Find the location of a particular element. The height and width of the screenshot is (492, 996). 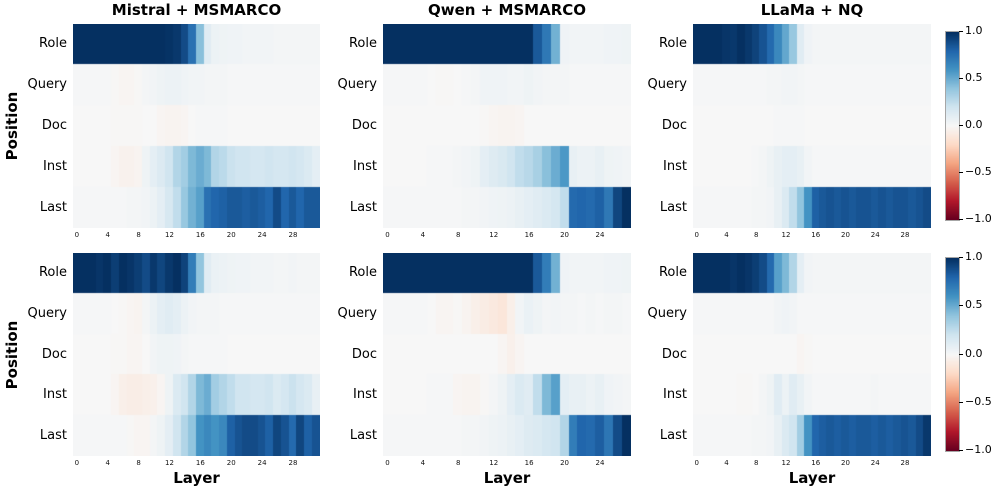

panel-title-qwen-msmarco: Qwen + MSMARCO is located at coordinates (507, 10).